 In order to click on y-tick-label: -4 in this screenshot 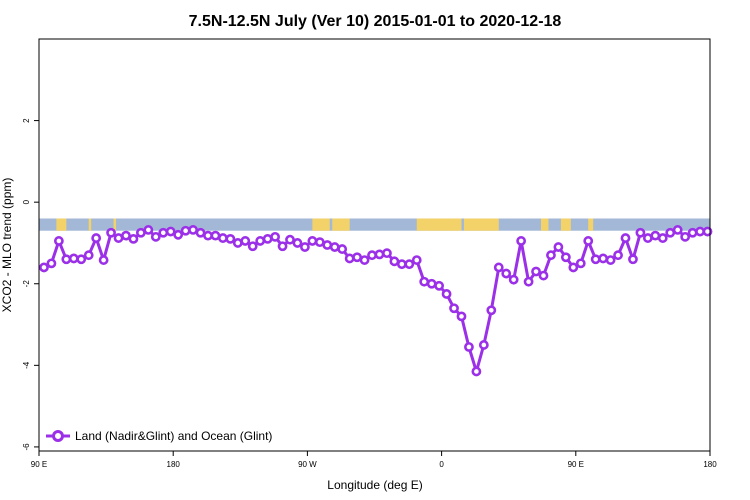, I will do `click(26, 365)`.